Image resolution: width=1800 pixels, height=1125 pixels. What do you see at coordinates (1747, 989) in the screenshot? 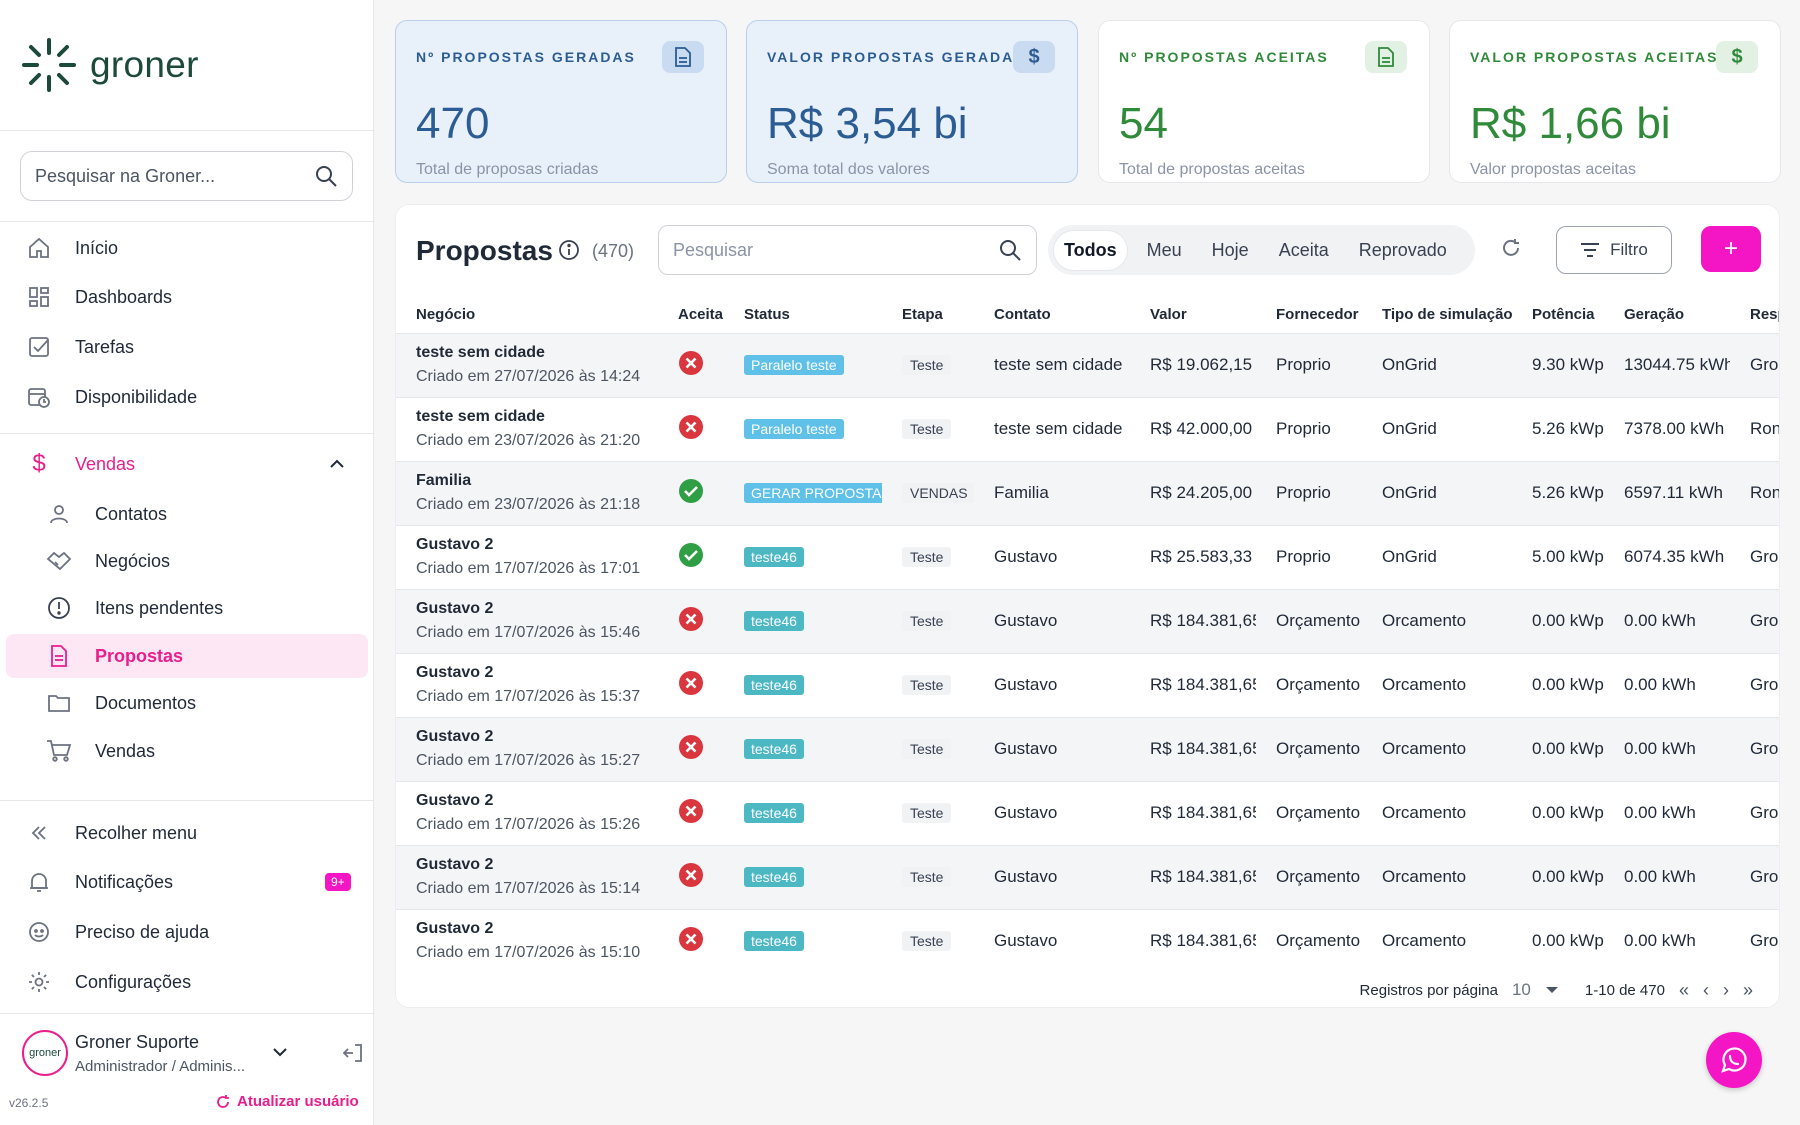
I see `last-page-icon: »` at bounding box center [1747, 989].